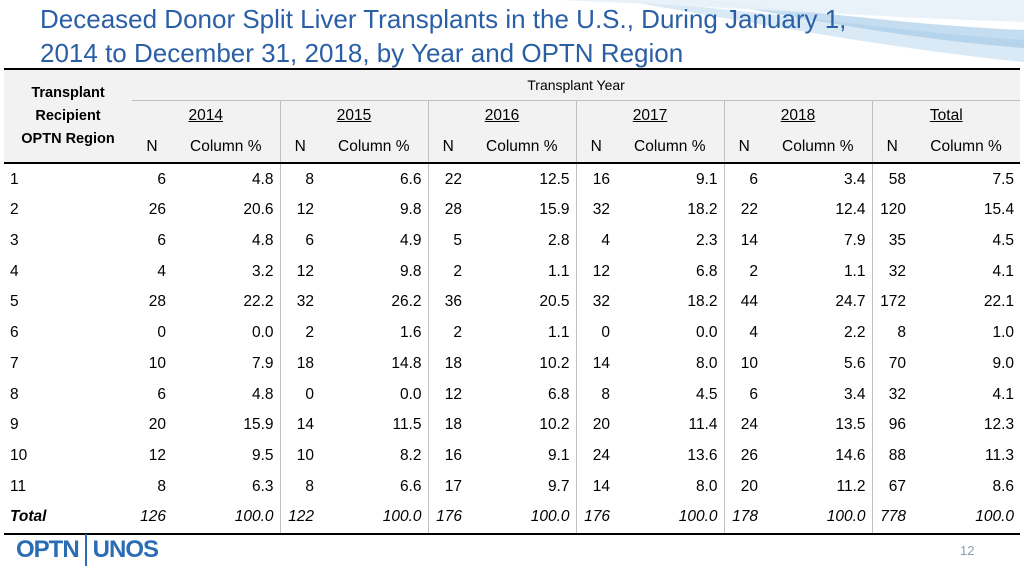  Describe the element at coordinates (999, 425) in the screenshot. I see `percent-cell: 12.3` at that location.